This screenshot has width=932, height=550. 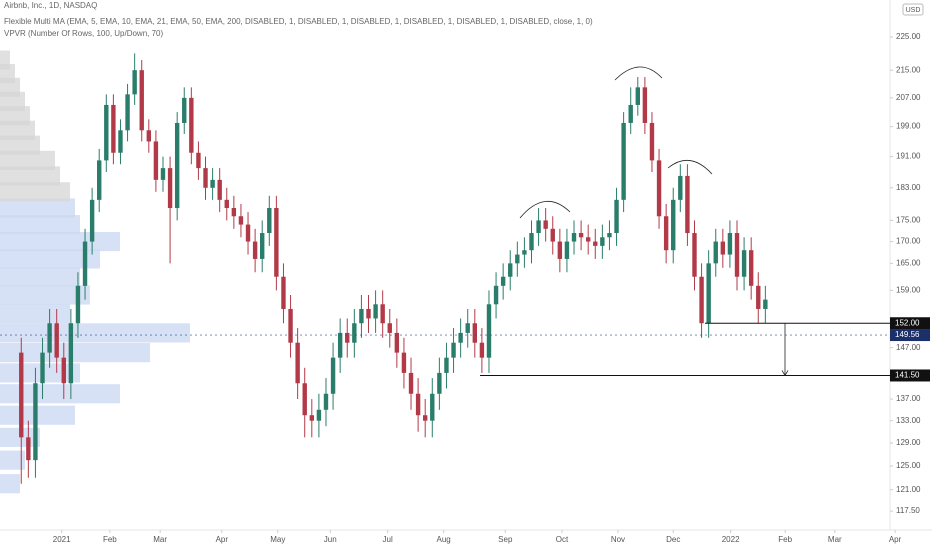 What do you see at coordinates (673, 539) in the screenshot?
I see `x-tick-label: Dec` at bounding box center [673, 539].